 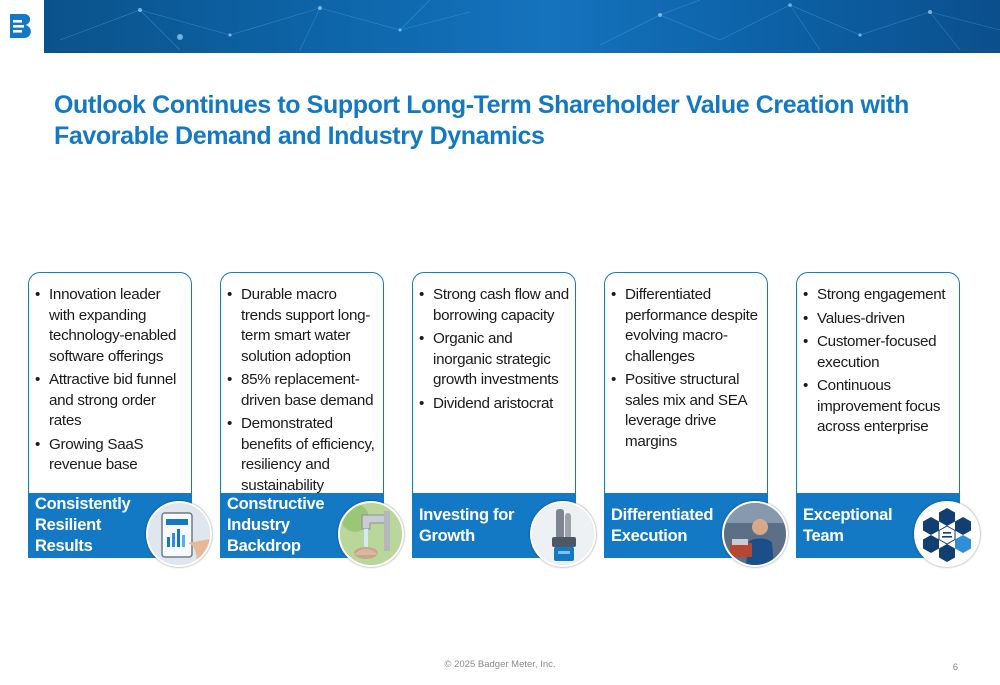 I want to click on label-line: Consistently, so click(x=83, y=504).